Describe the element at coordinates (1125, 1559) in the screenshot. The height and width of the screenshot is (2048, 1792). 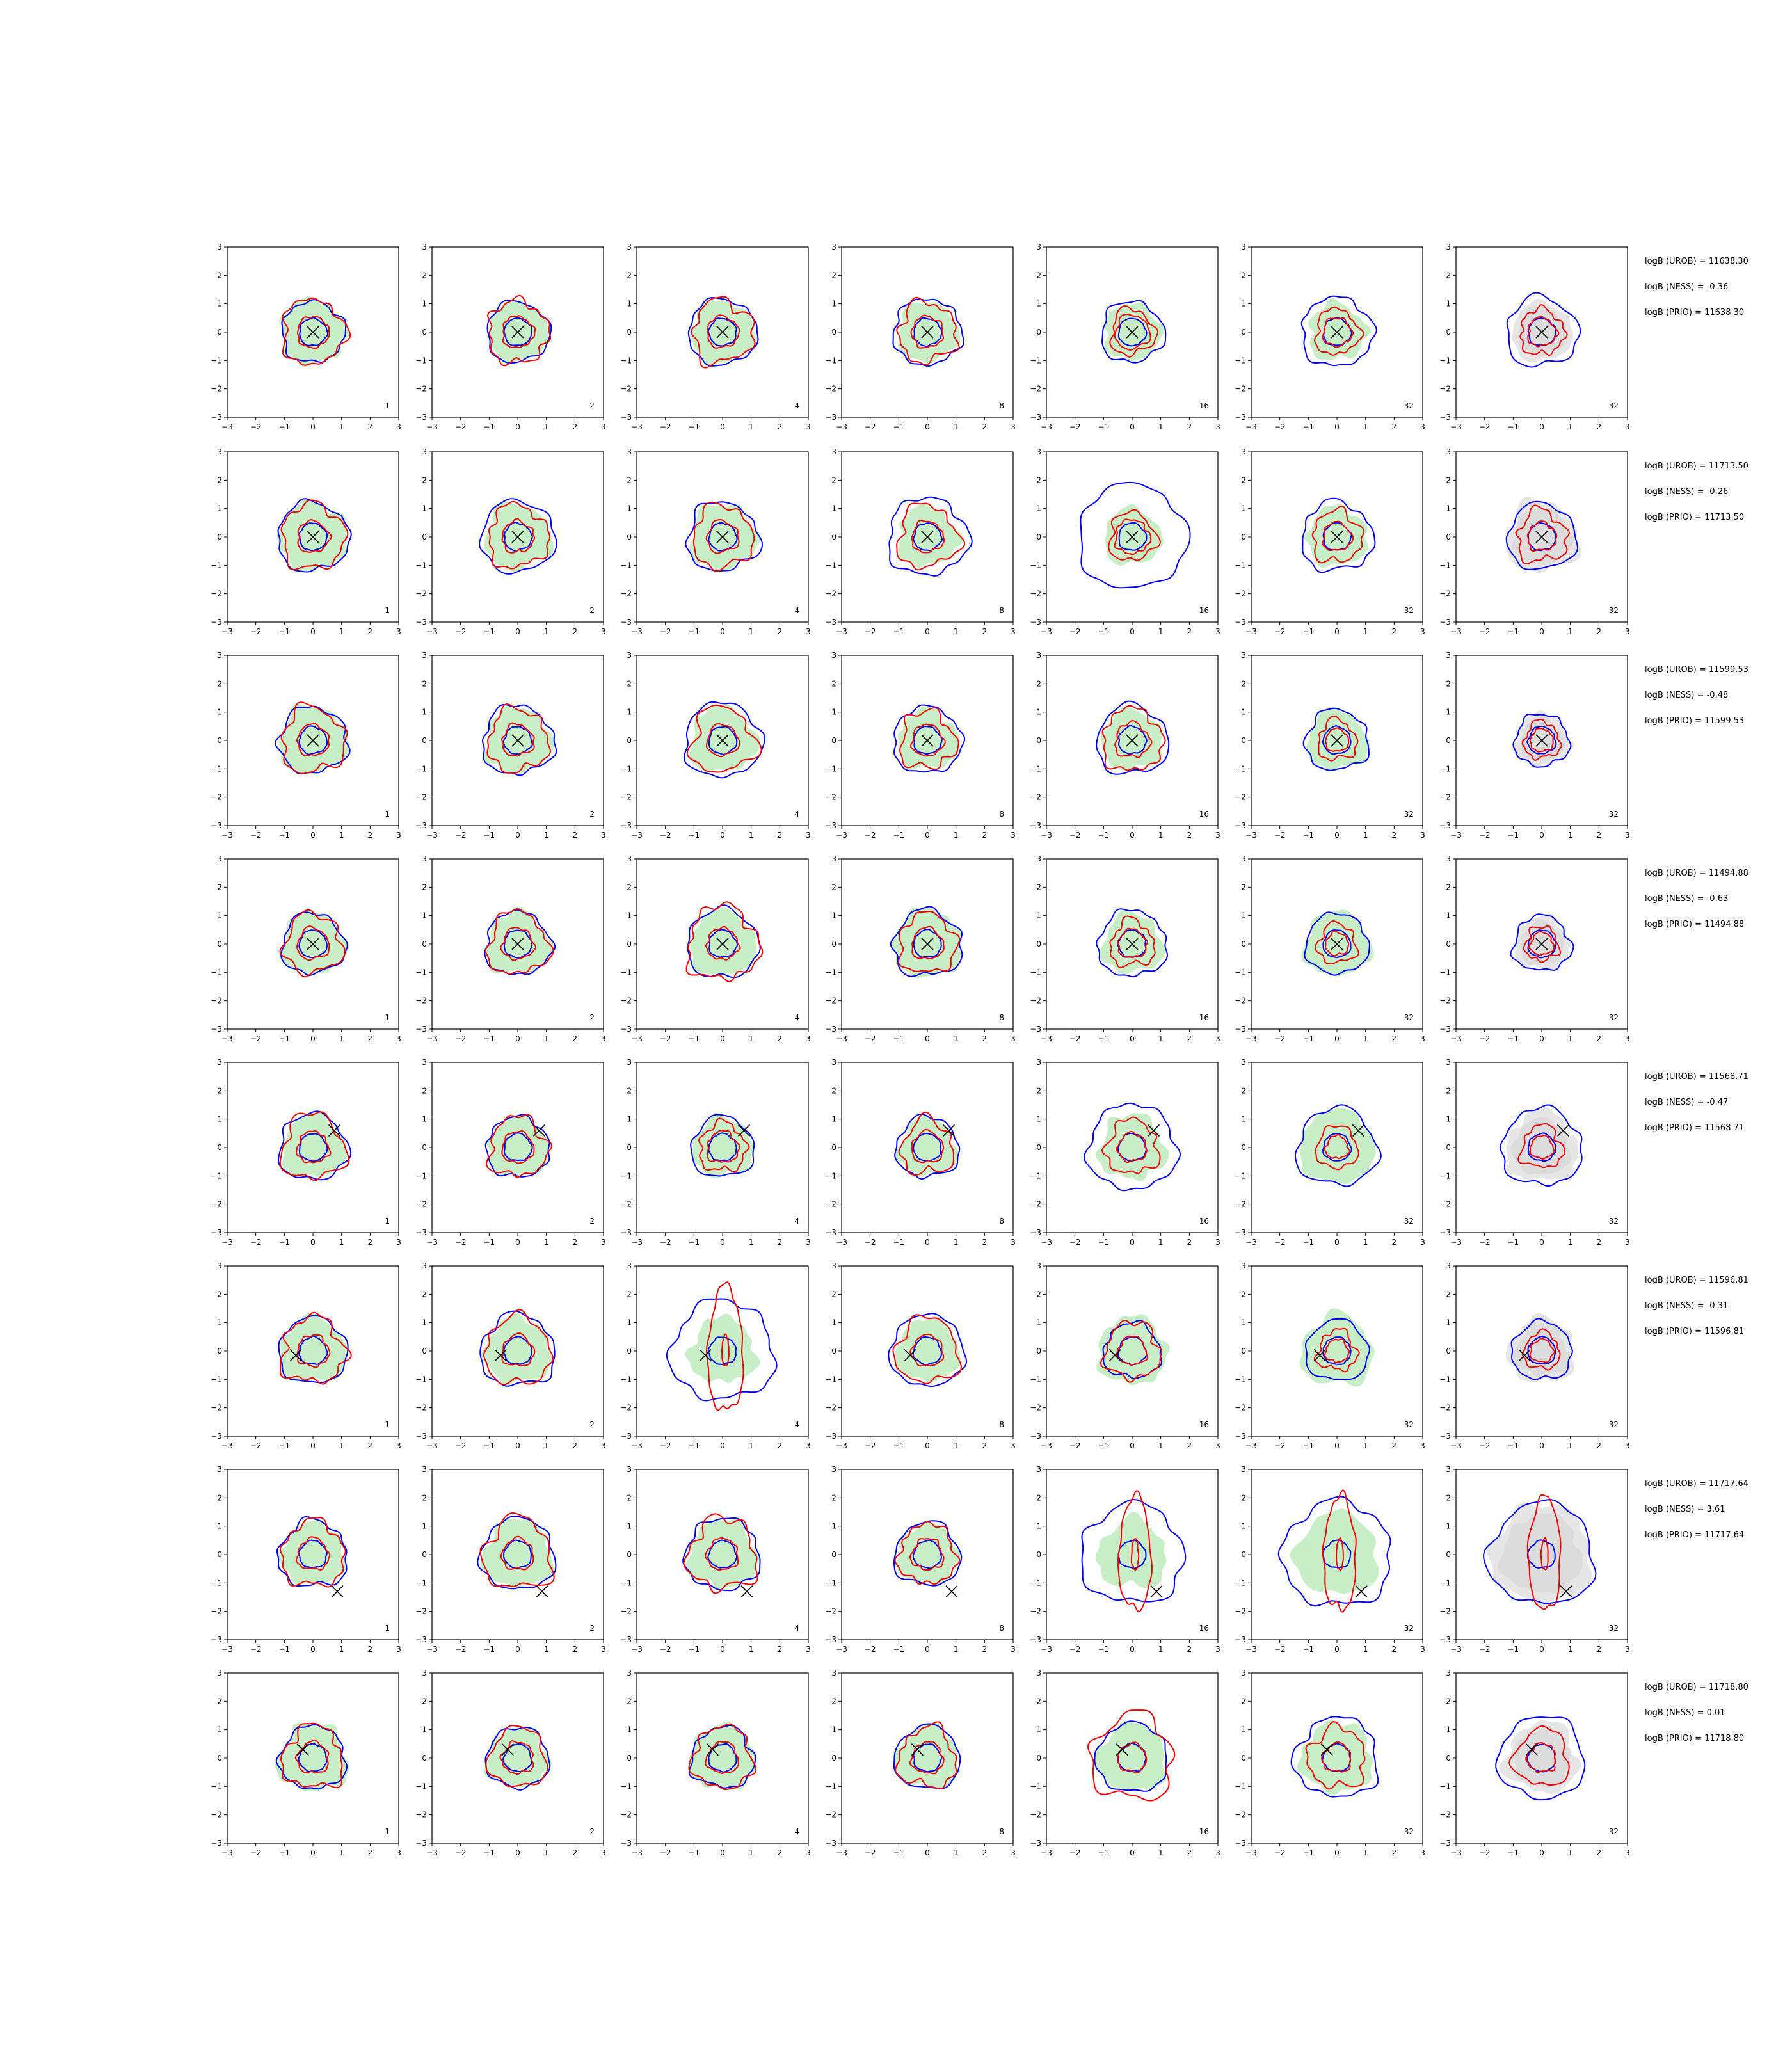
I see `subplot-r7-c5: −3−3 −2 −2 −1 −1 0 0 1 1 2 2 3 3 16` at that location.